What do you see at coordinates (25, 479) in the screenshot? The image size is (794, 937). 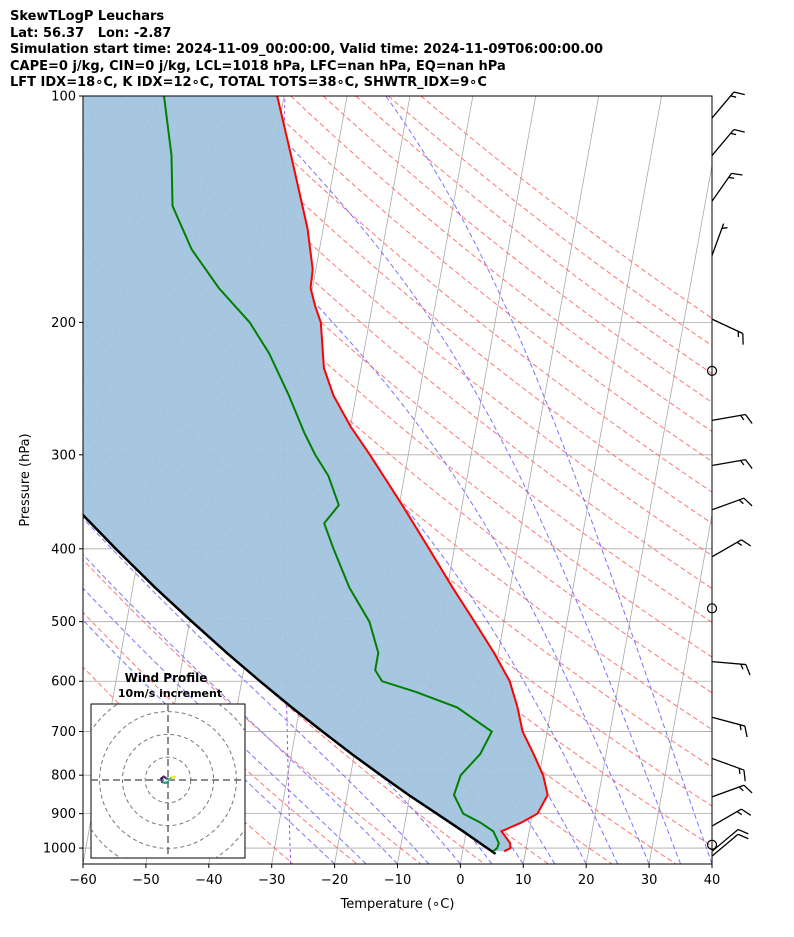 I see `y-axis-label: Pressure (hPa)` at bounding box center [25, 479].